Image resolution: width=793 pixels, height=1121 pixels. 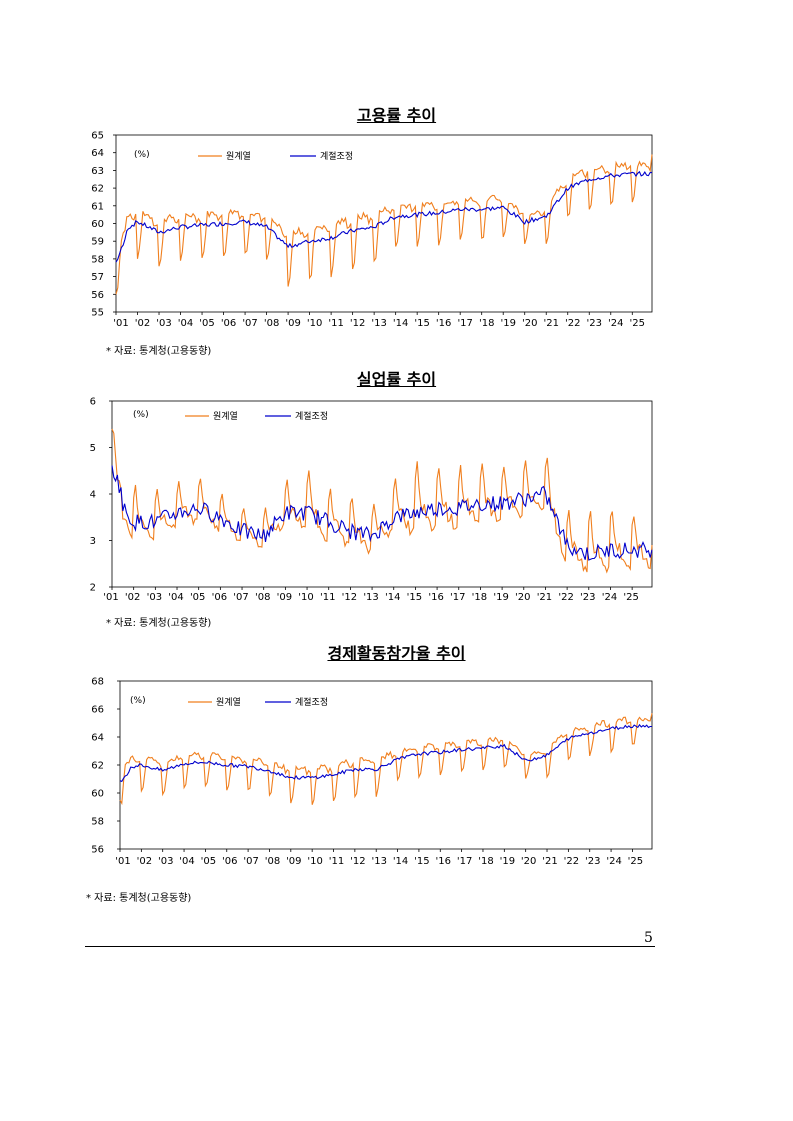 I want to click on y-tick-label: 57, so click(x=97, y=277).